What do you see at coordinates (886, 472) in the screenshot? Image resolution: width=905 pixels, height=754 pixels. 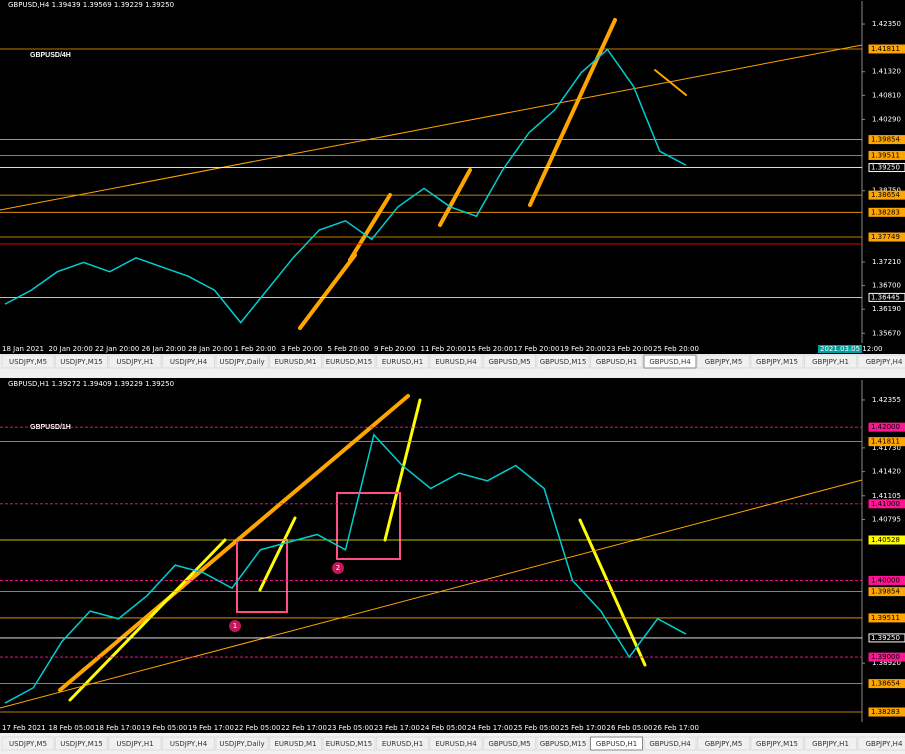 I see `price-label: 1.41420` at bounding box center [886, 472].